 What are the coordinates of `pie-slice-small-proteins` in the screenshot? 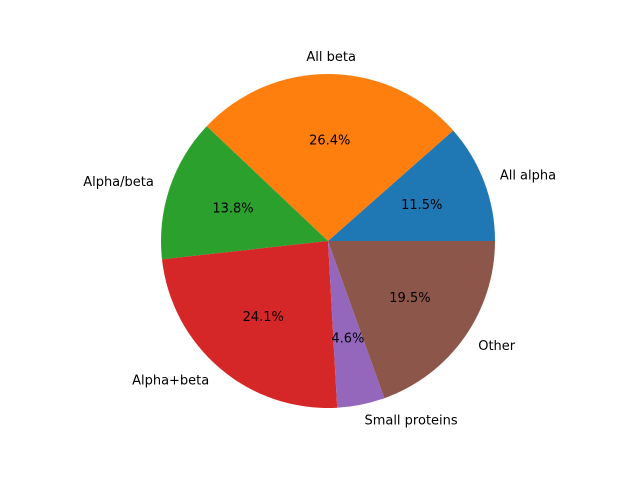 It's located at (356, 324).